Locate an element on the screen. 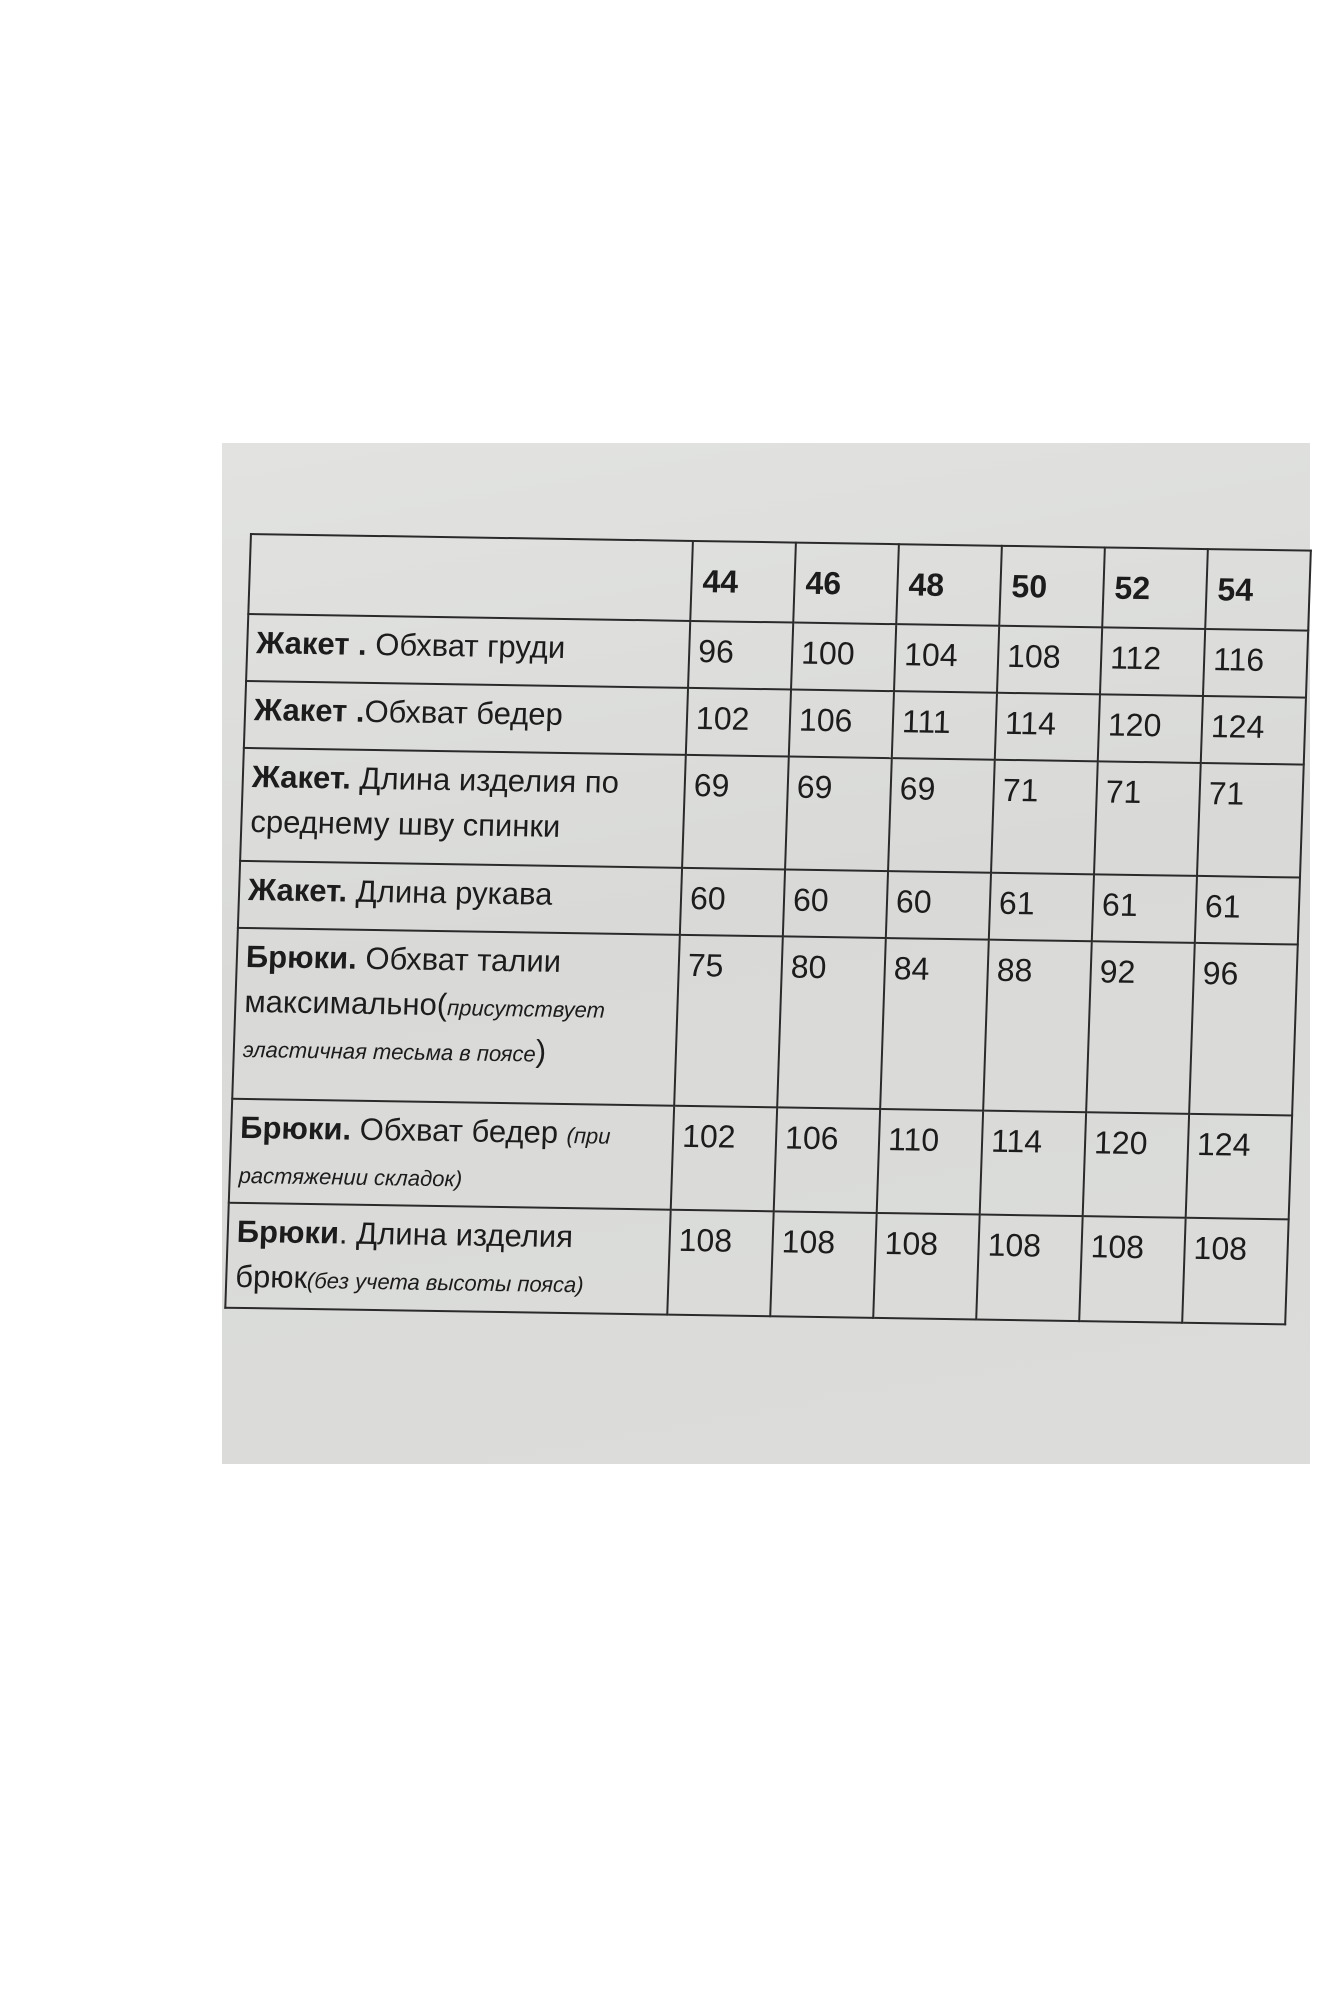  measurement-label: Жакет . Обхват груди is located at coordinates (468, 650).